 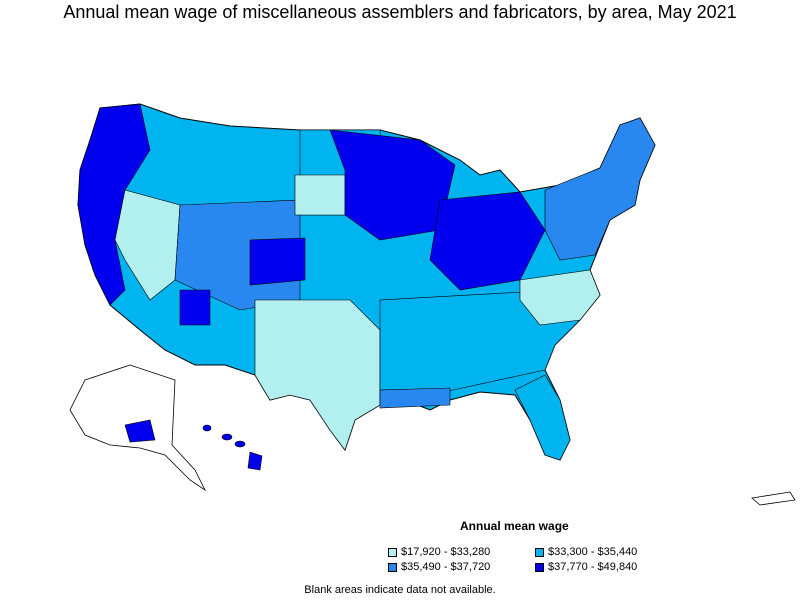 What do you see at coordinates (542, 417) in the screenshot?
I see `florida-region` at bounding box center [542, 417].